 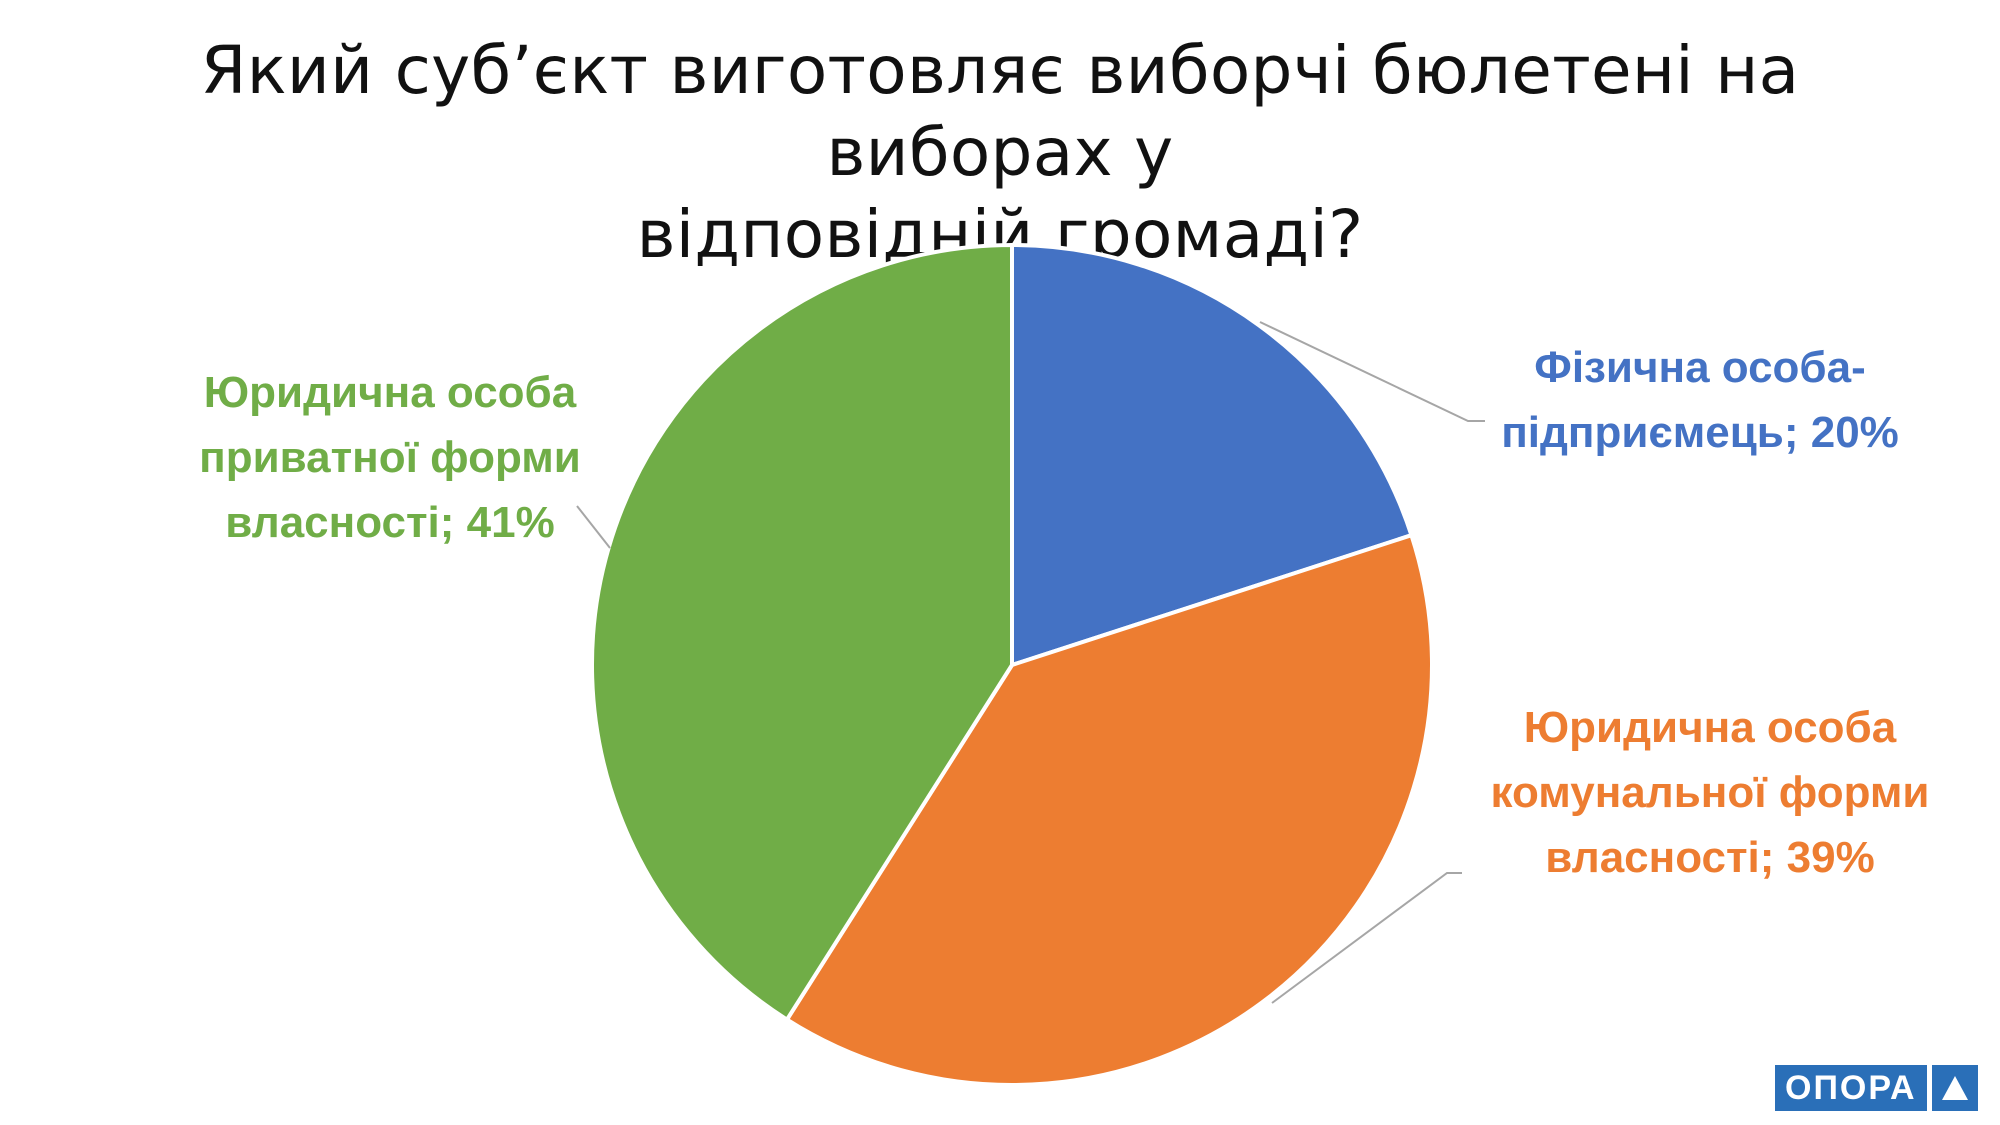 I want to click on slice-label-line: комунальної форми, so click(x=1710, y=792).